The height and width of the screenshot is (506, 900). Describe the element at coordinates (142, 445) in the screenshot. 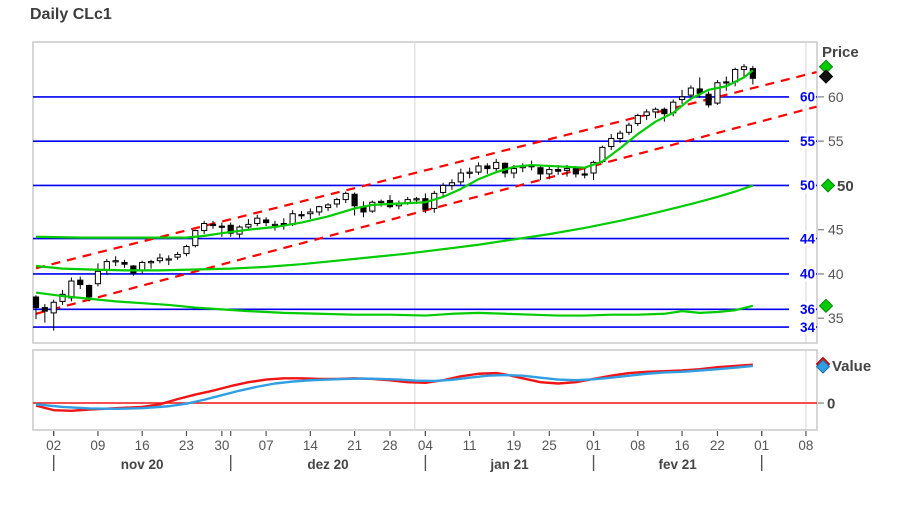

I see `date-label: 16` at that location.